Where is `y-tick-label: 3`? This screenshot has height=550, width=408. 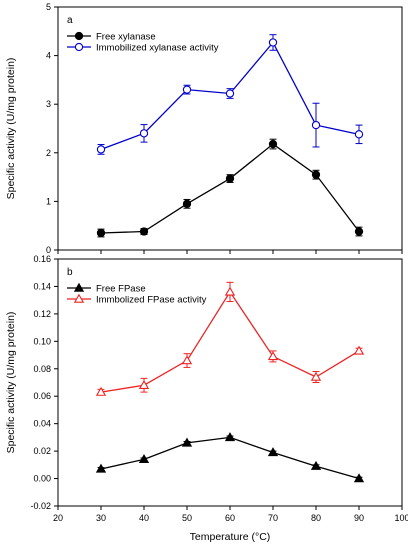
y-tick-label: 3 is located at coordinates (48, 104).